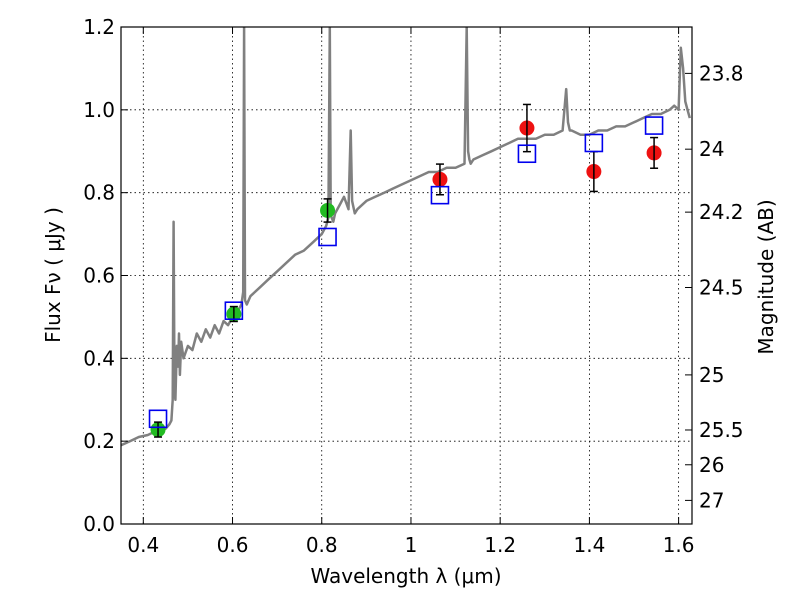  What do you see at coordinates (721, 212) in the screenshot?
I see `right-tick-label: 24.2` at bounding box center [721, 212].